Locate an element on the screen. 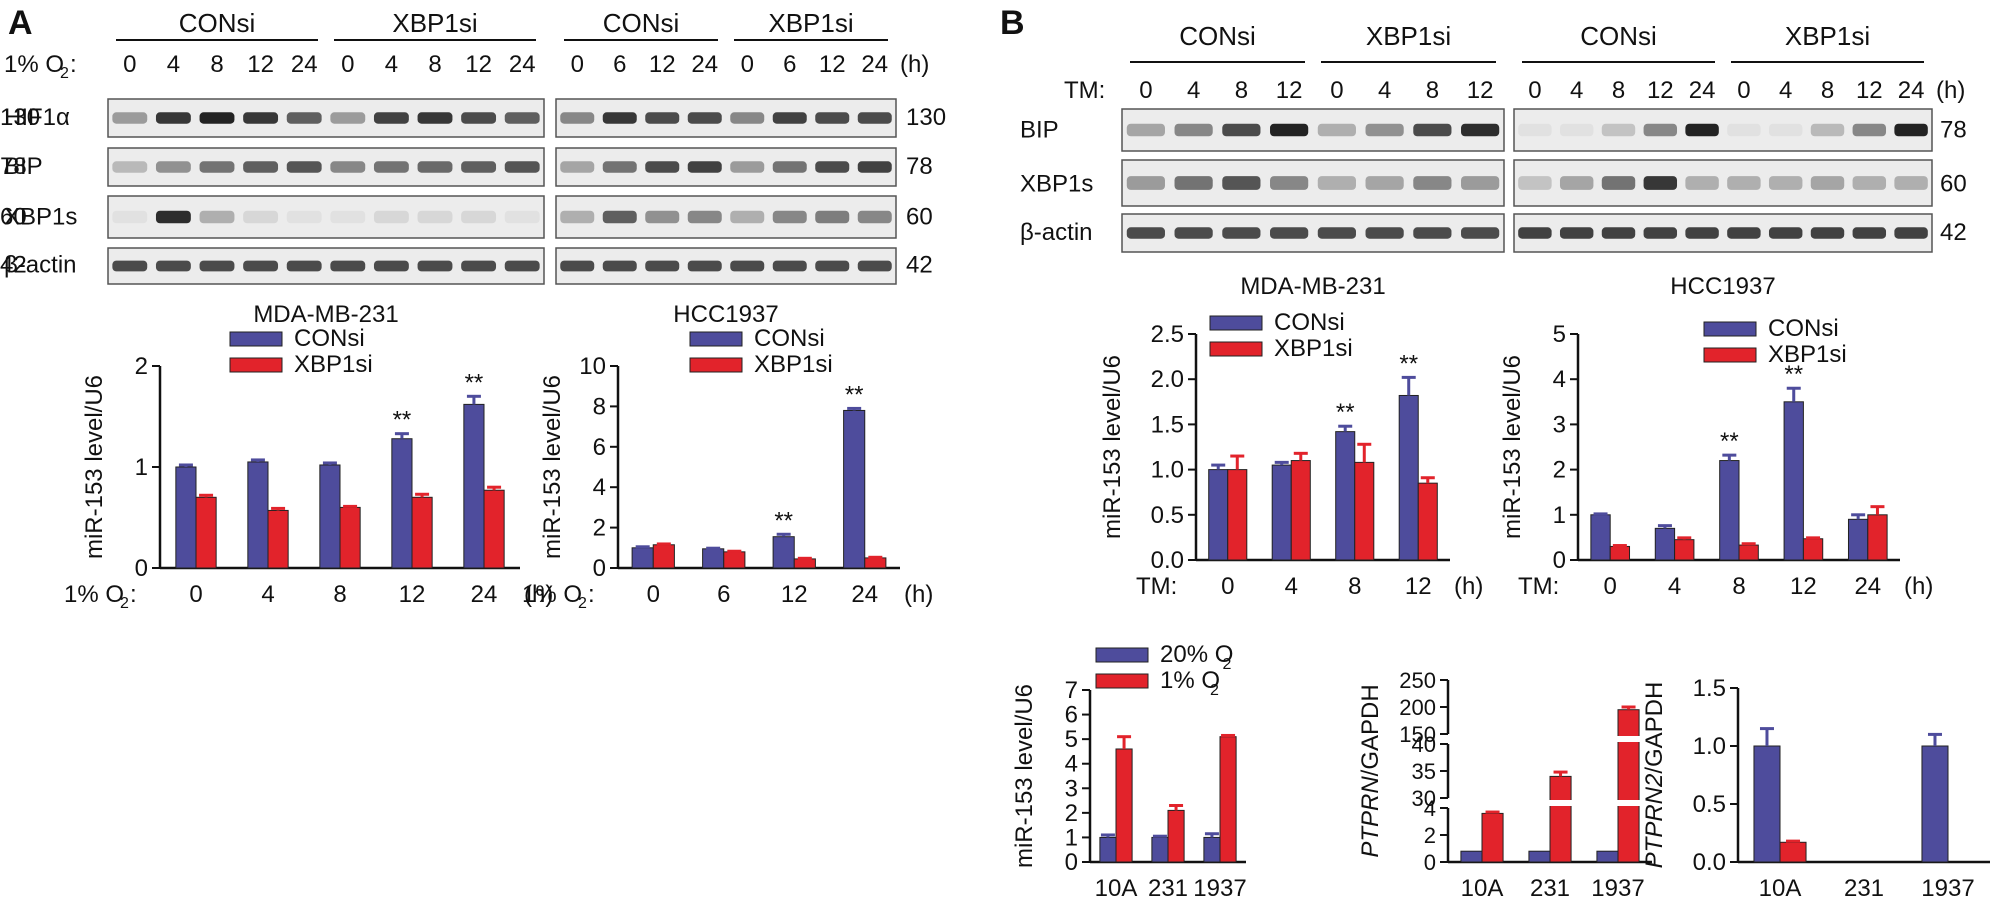 The image size is (2000, 911). x-prefix-colon: : is located at coordinates (591, 594).